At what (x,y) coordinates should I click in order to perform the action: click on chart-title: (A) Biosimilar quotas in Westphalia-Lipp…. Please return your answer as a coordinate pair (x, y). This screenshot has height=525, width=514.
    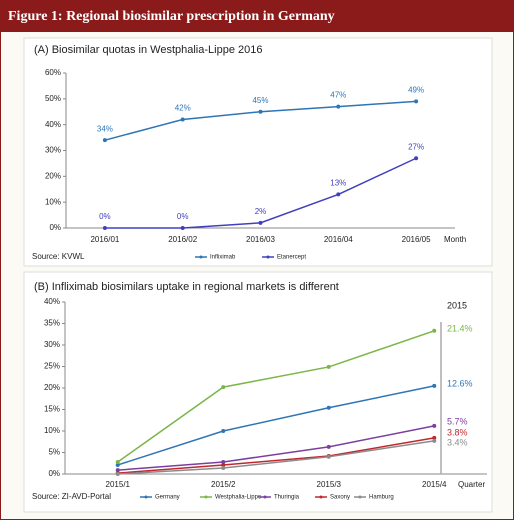
    Looking at the image, I should click on (148, 50).